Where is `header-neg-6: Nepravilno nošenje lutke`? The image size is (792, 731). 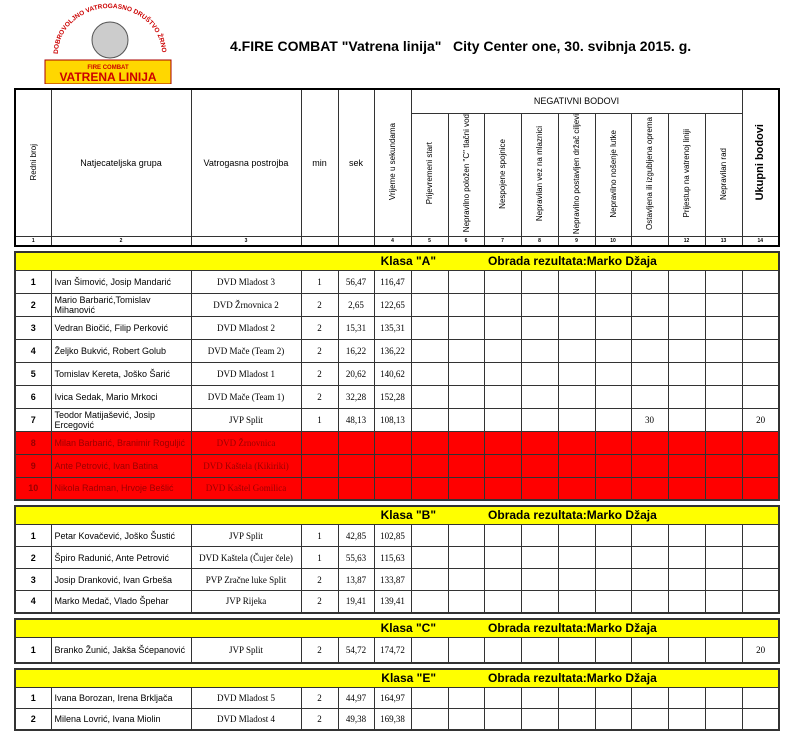 header-neg-6: Nepravilno nošenje lutke is located at coordinates (613, 174).